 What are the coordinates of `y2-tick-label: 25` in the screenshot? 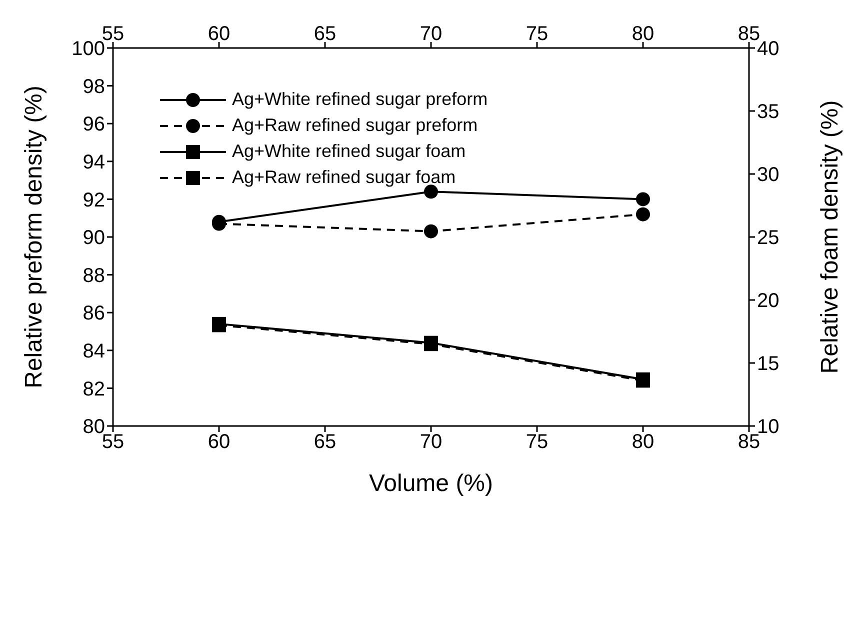 It's located at (768, 238).